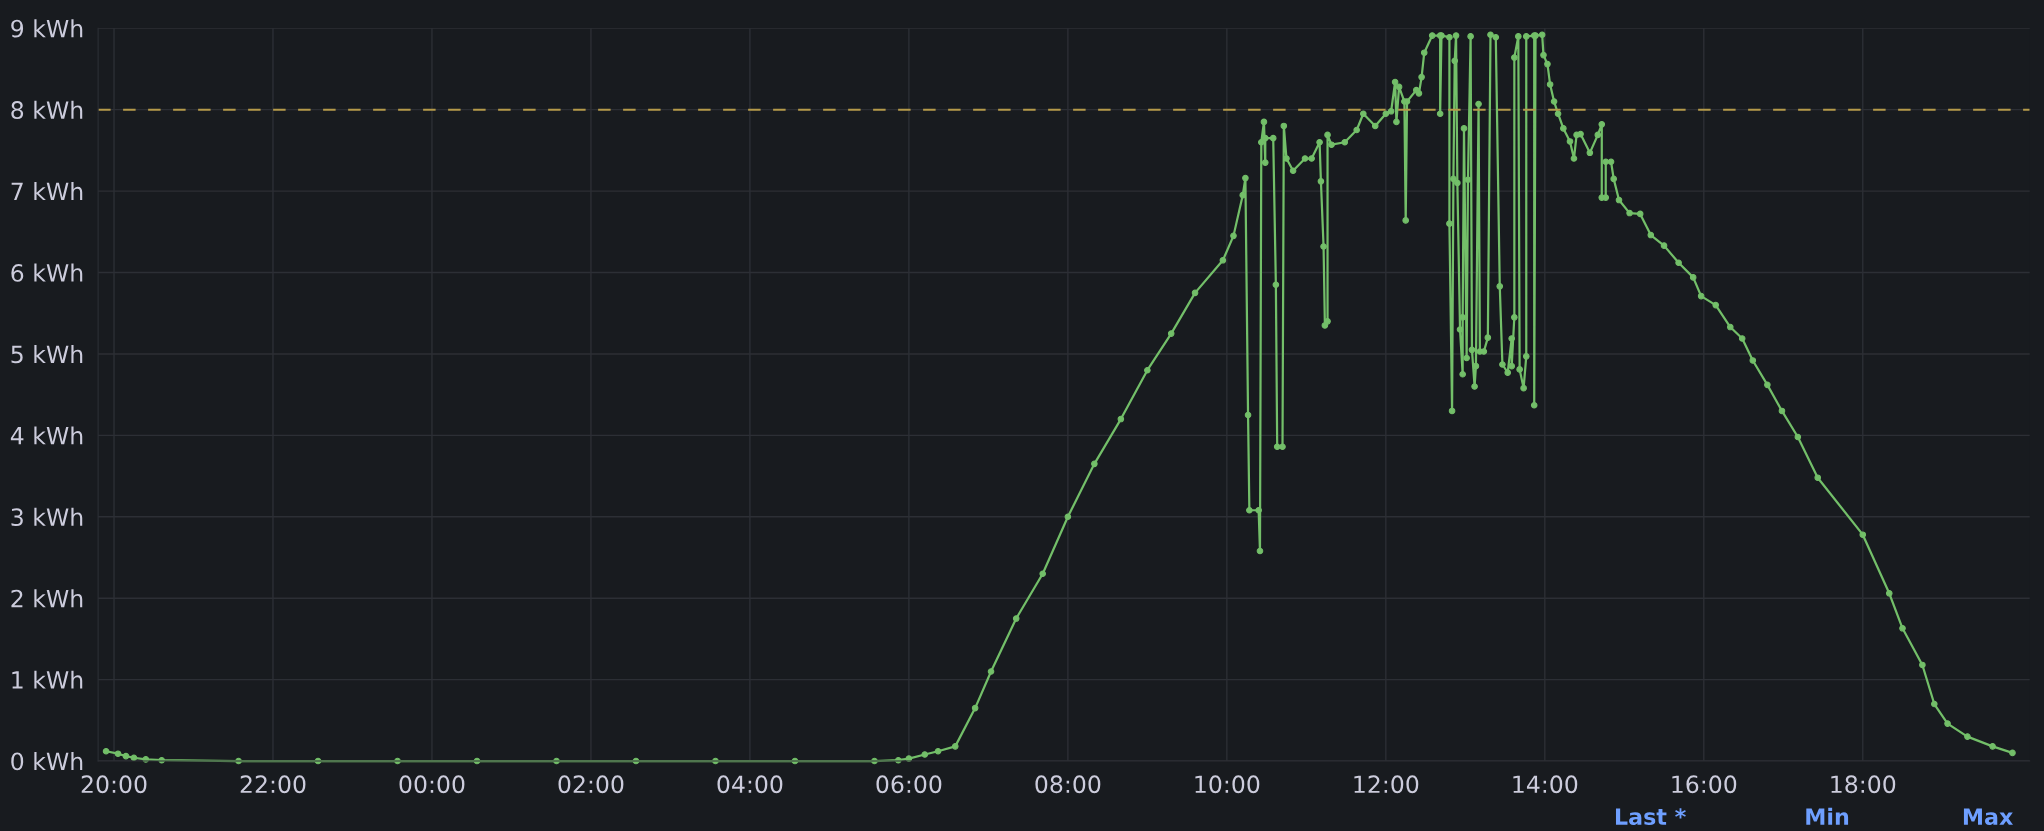 The image size is (2044, 831). I want to click on x-tick-label: 00:00, so click(432, 784).